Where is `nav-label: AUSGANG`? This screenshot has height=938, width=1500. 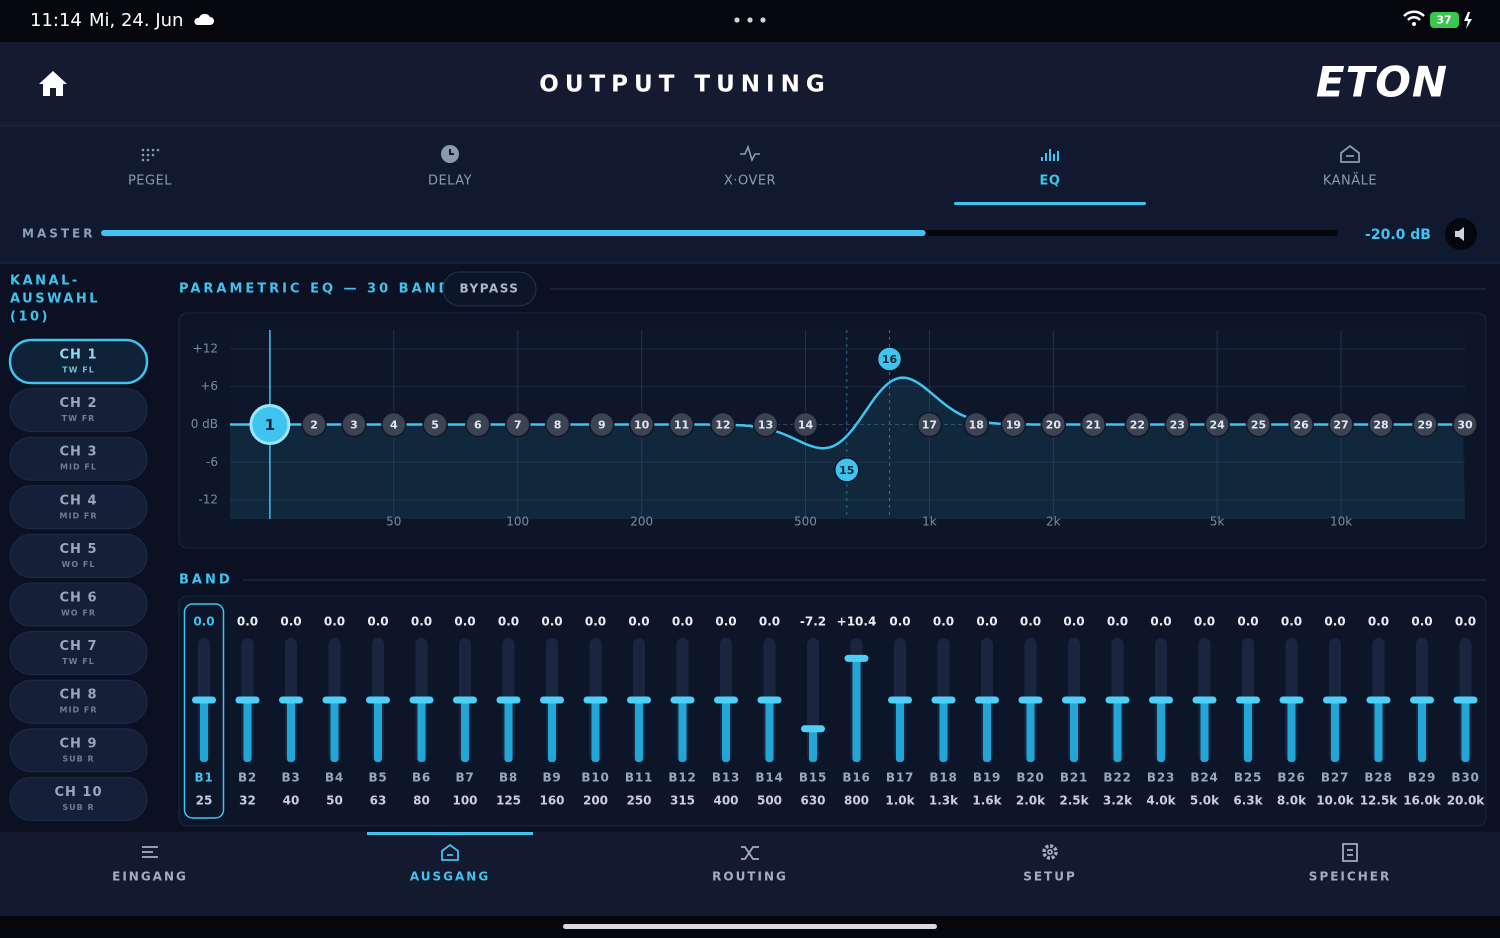 nav-label: AUSGANG is located at coordinates (450, 877).